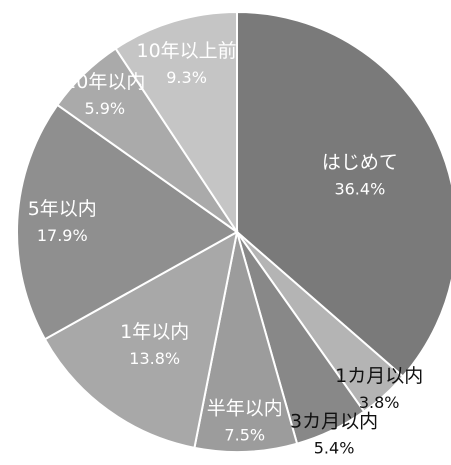  I want to click on pie-slice-value: 17.9%, so click(62, 235).